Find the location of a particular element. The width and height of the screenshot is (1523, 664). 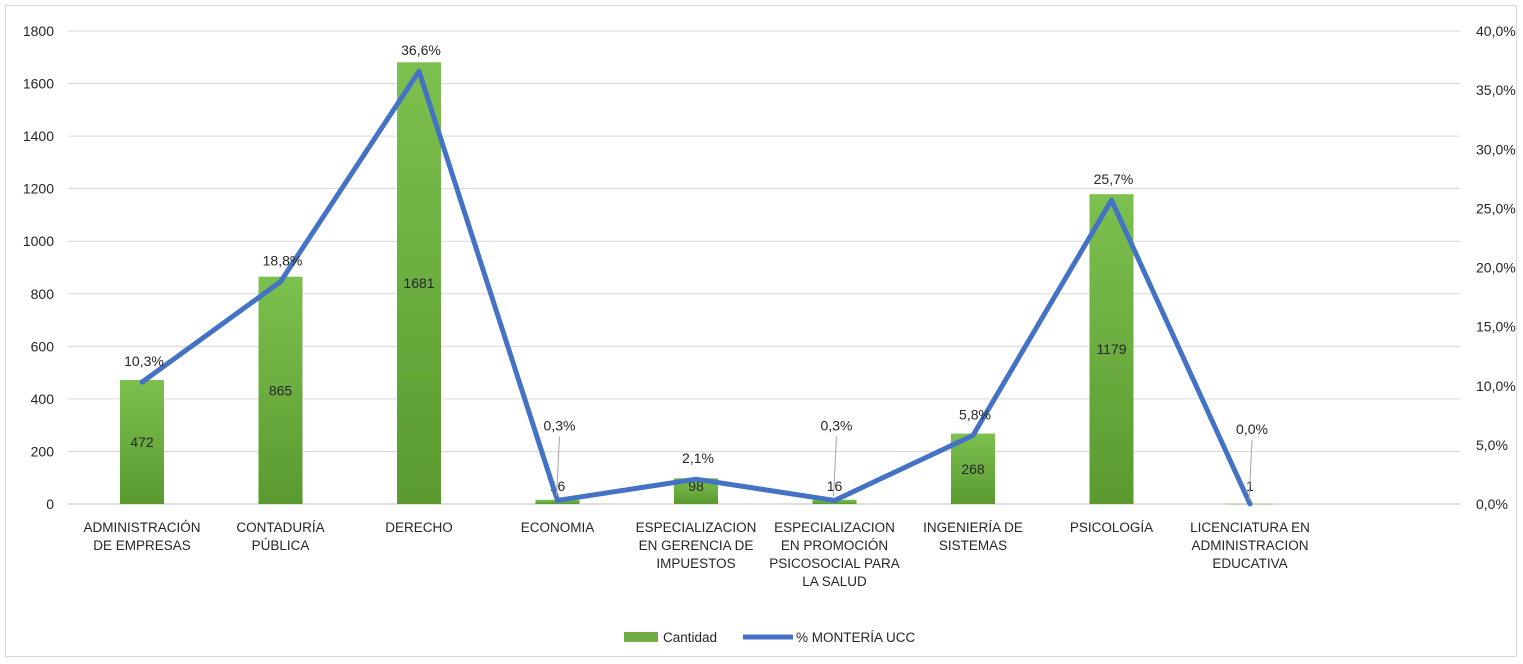

x-category-label: INGENIERÍA DE SISTEMAS is located at coordinates (973, 536).